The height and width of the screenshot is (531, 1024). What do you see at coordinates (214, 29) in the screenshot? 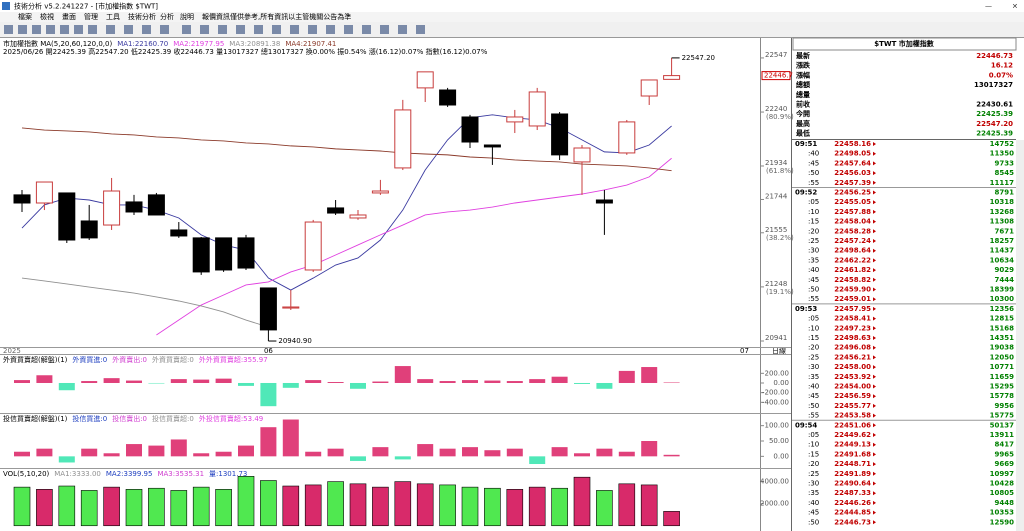
I see `toolbar-icons` at bounding box center [214, 29].